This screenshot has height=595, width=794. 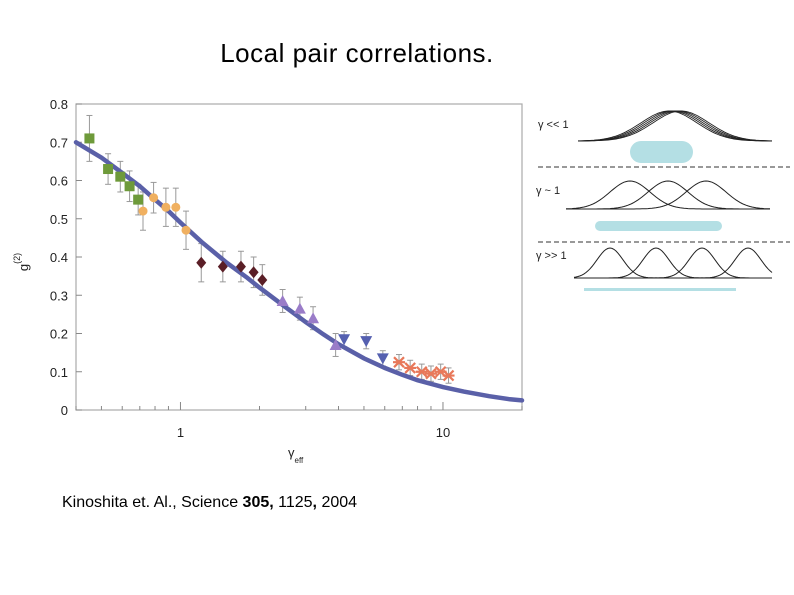 I want to click on slide-title: Local pair correlations., so click(x=357, y=53).